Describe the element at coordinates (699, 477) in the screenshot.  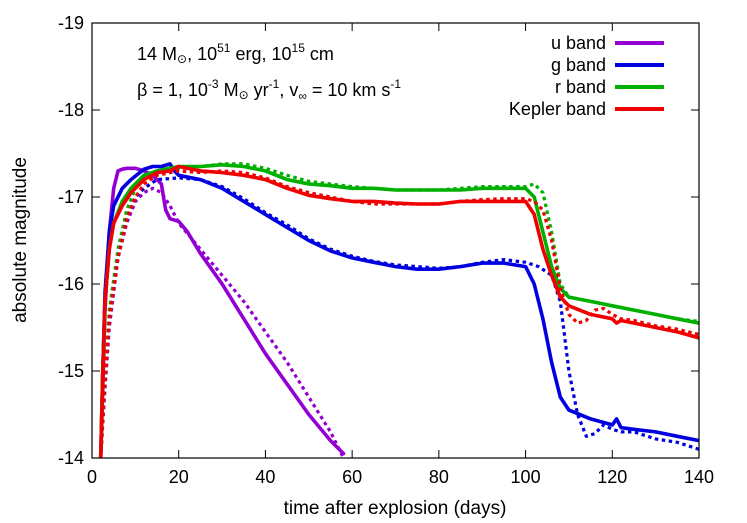
I see `x-tick-label: 140` at that location.